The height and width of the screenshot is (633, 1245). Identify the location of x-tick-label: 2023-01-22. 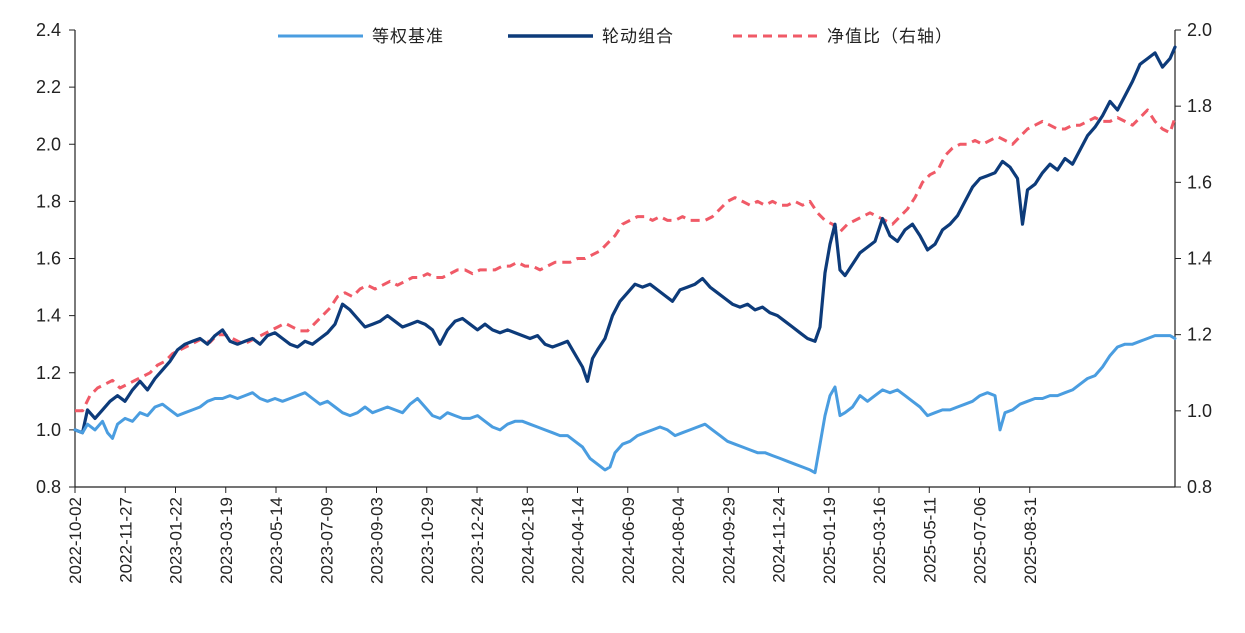
(176, 540).